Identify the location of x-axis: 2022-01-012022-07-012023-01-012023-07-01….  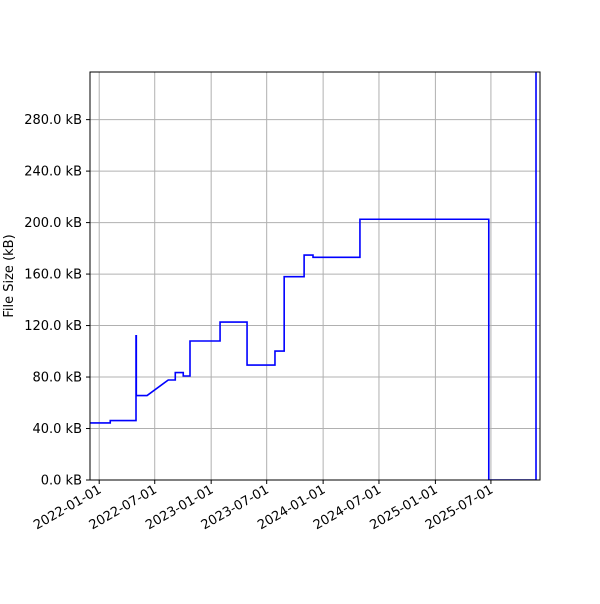
(263, 506).